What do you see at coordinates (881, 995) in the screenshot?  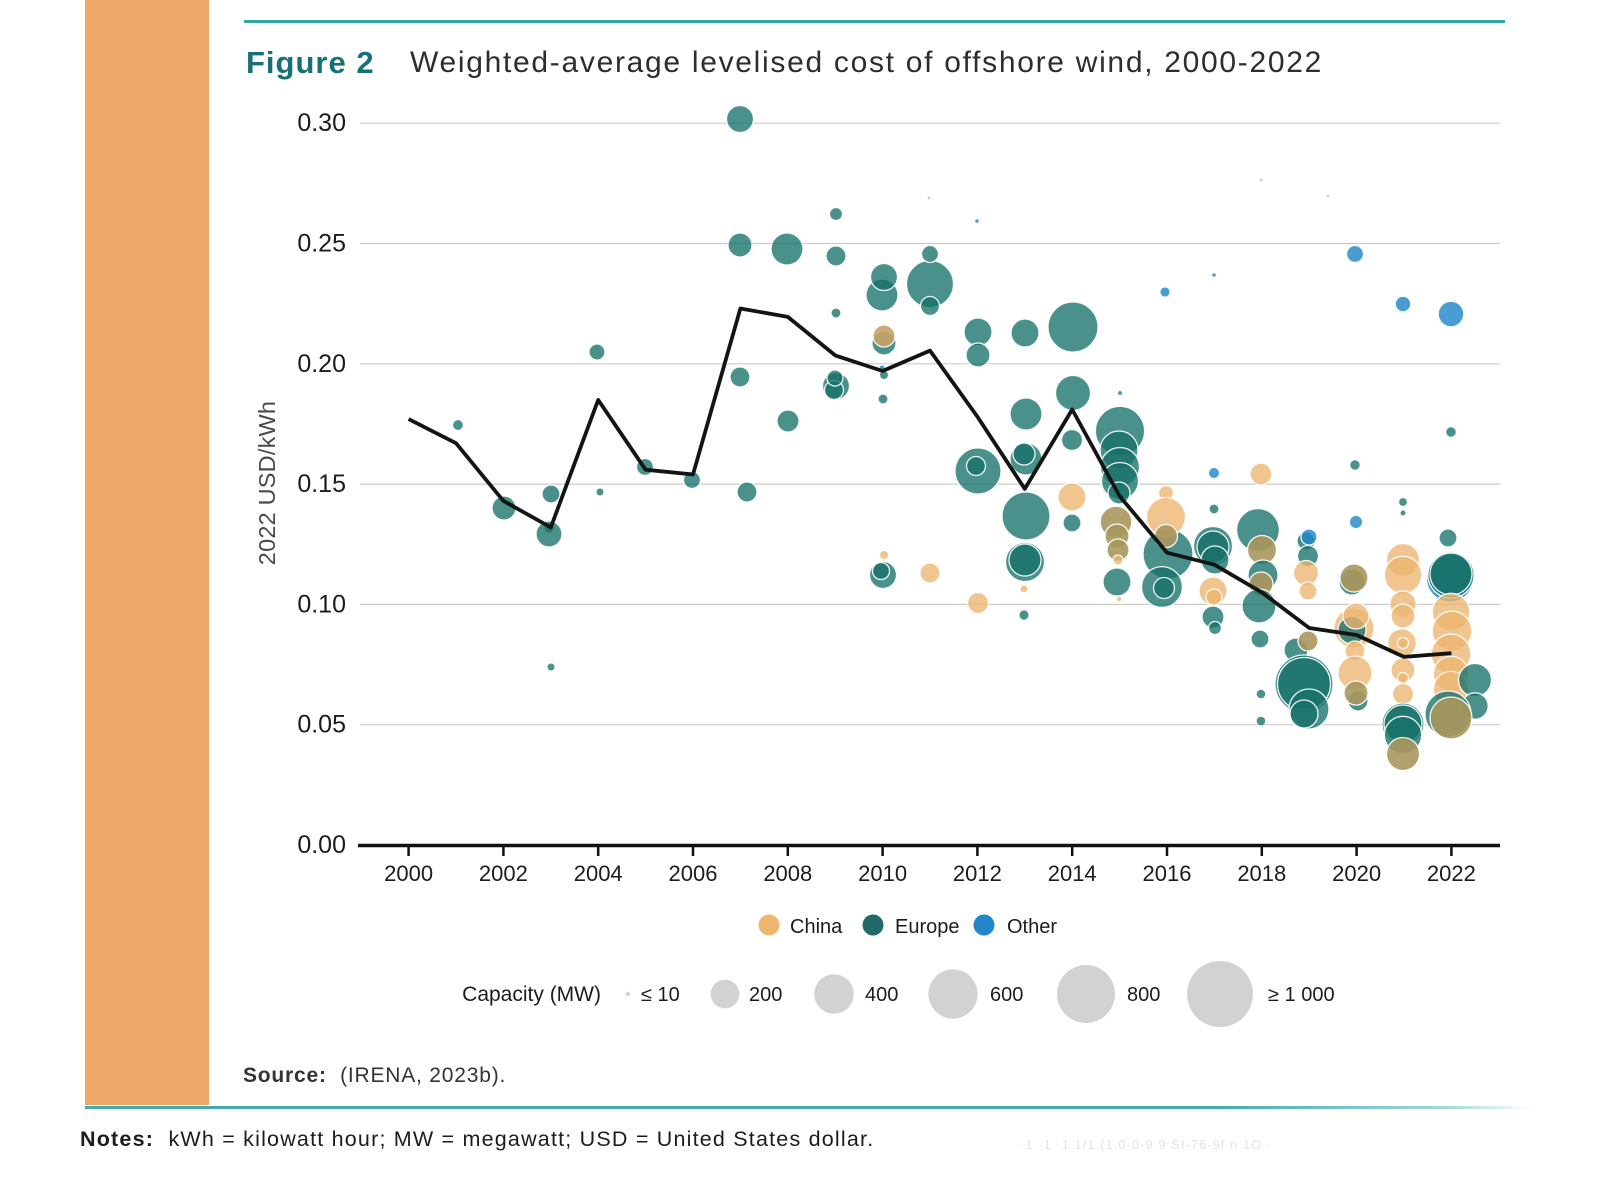 I see `svg-text: 400` at bounding box center [881, 995].